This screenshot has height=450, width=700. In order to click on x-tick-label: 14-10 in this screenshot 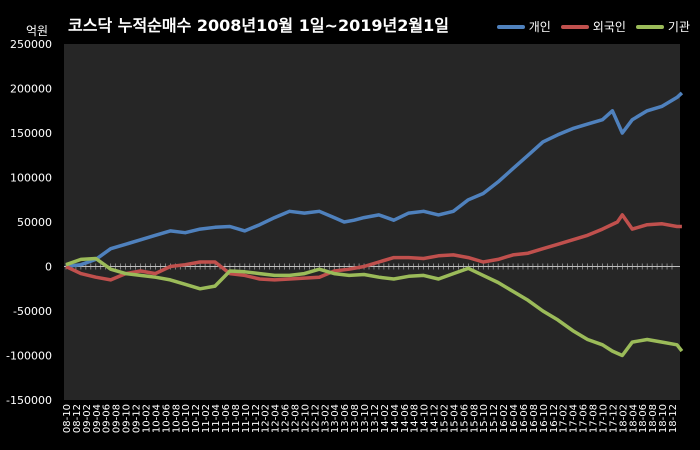, I will do `click(425, 418)`.